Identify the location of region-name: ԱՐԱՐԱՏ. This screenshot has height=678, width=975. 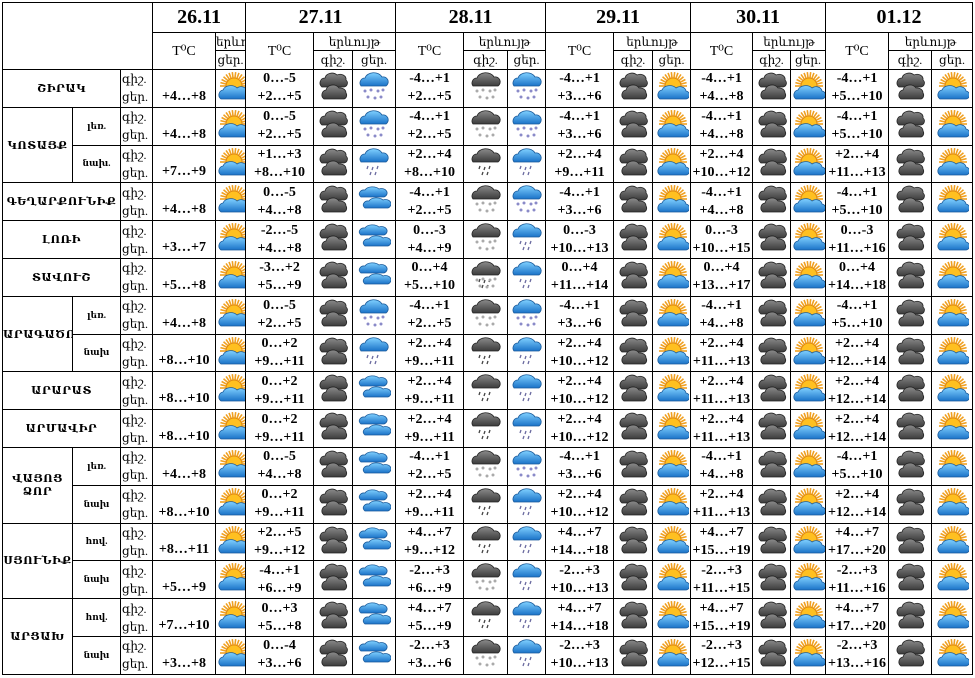
(61, 391).